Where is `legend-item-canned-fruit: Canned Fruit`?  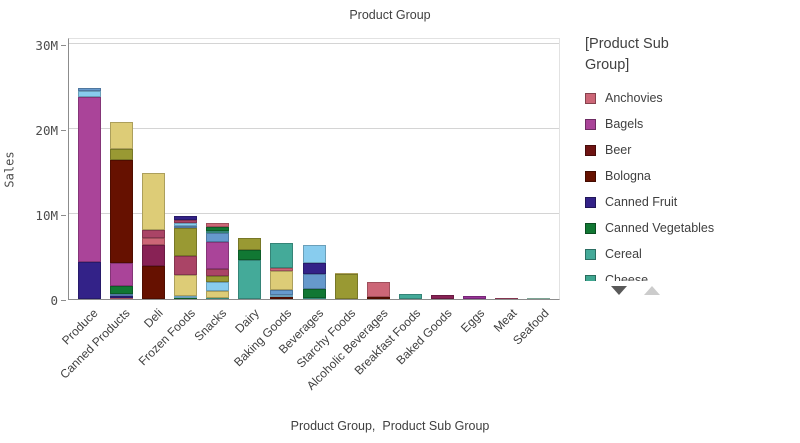 legend-item-canned-fruit: Canned Fruit is located at coordinates (672, 202).